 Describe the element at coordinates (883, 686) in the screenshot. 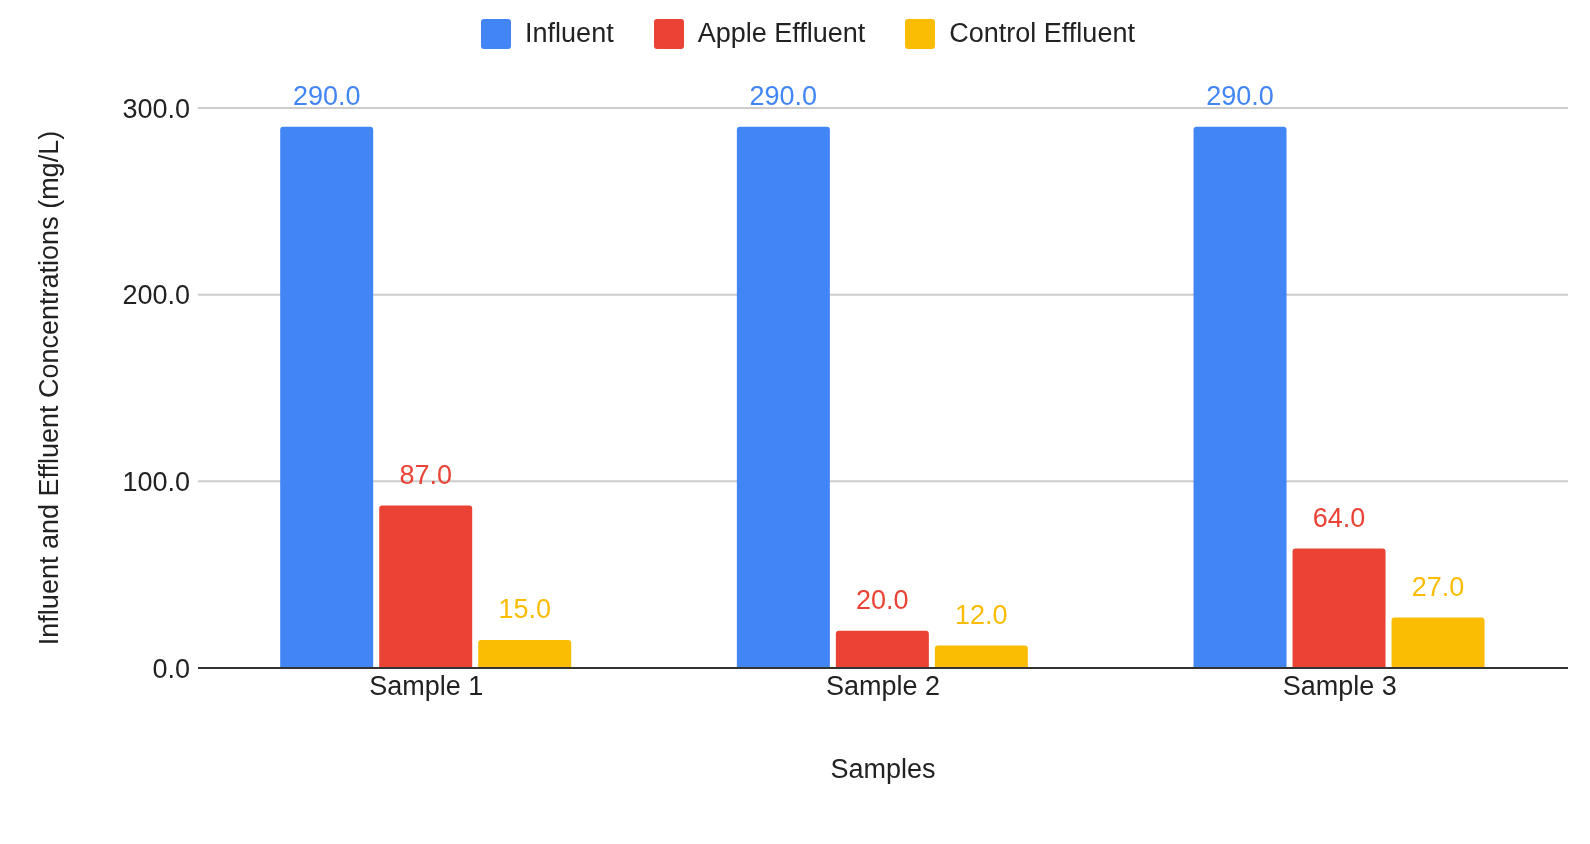

I see `x-tick-label: Sample 2` at that location.